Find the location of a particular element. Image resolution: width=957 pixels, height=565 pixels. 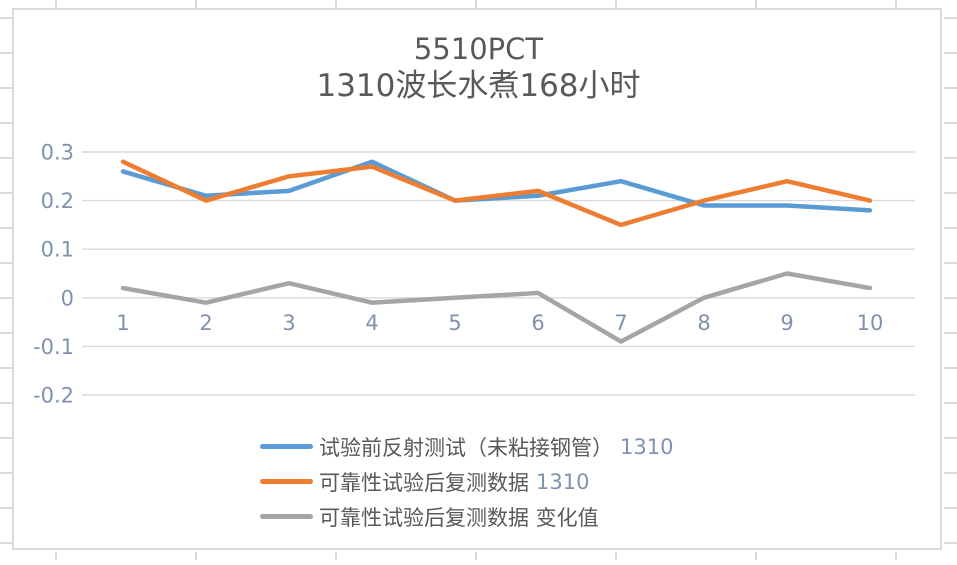

legend-item-series3: 可靠性试验后复测数据 变化值 is located at coordinates (466, 516).